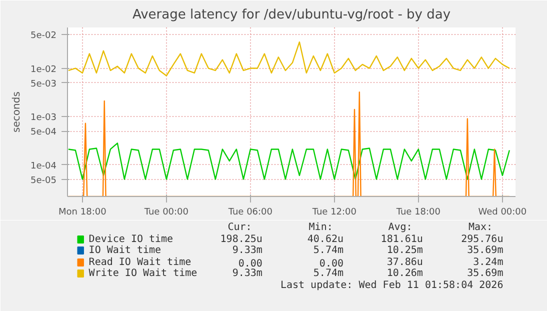 This screenshot has width=547, height=311. Describe the element at coordinates (482, 239) in the screenshot. I see `text: 295.76u` at that location.